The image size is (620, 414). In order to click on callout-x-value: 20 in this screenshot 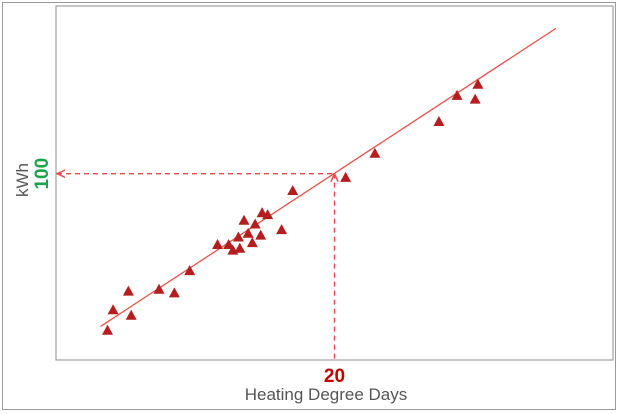, I will do `click(334, 376)`.